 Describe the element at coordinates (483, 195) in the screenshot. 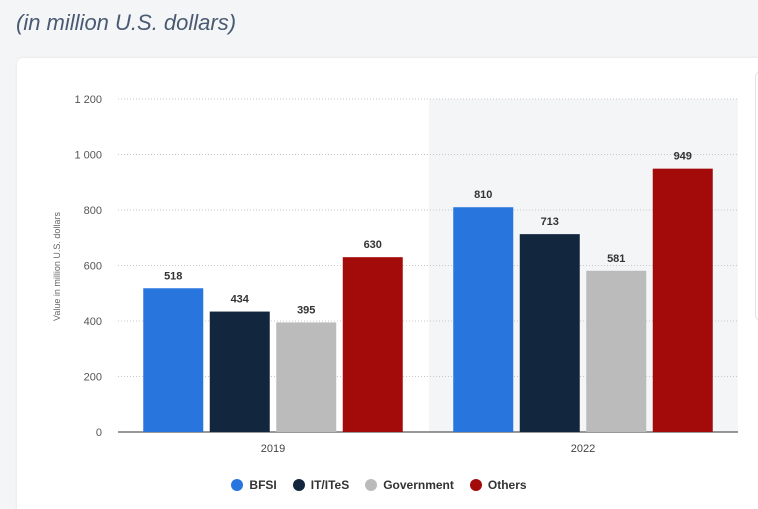

I see `data-label: 810` at that location.